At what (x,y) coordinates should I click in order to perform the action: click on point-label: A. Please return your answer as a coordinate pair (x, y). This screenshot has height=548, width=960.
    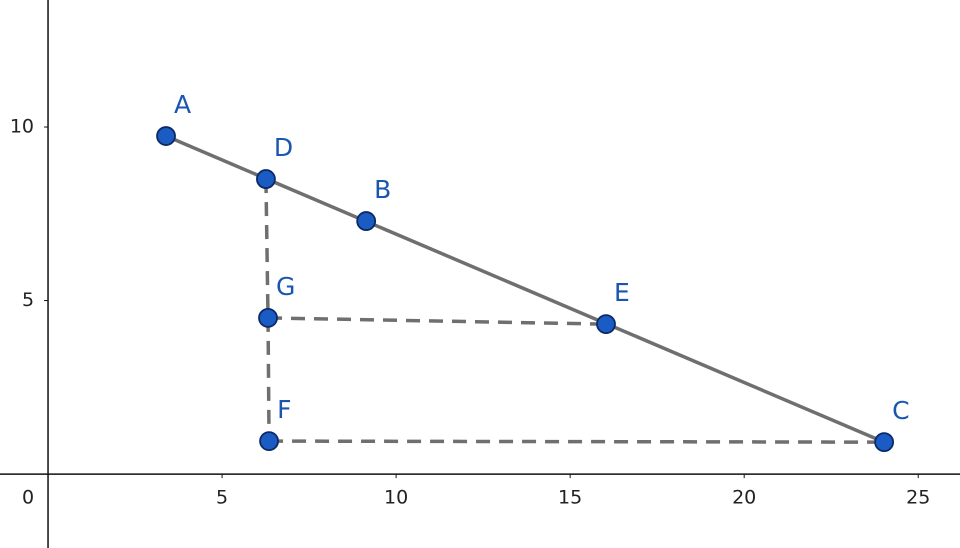
    Looking at the image, I should click on (182, 104).